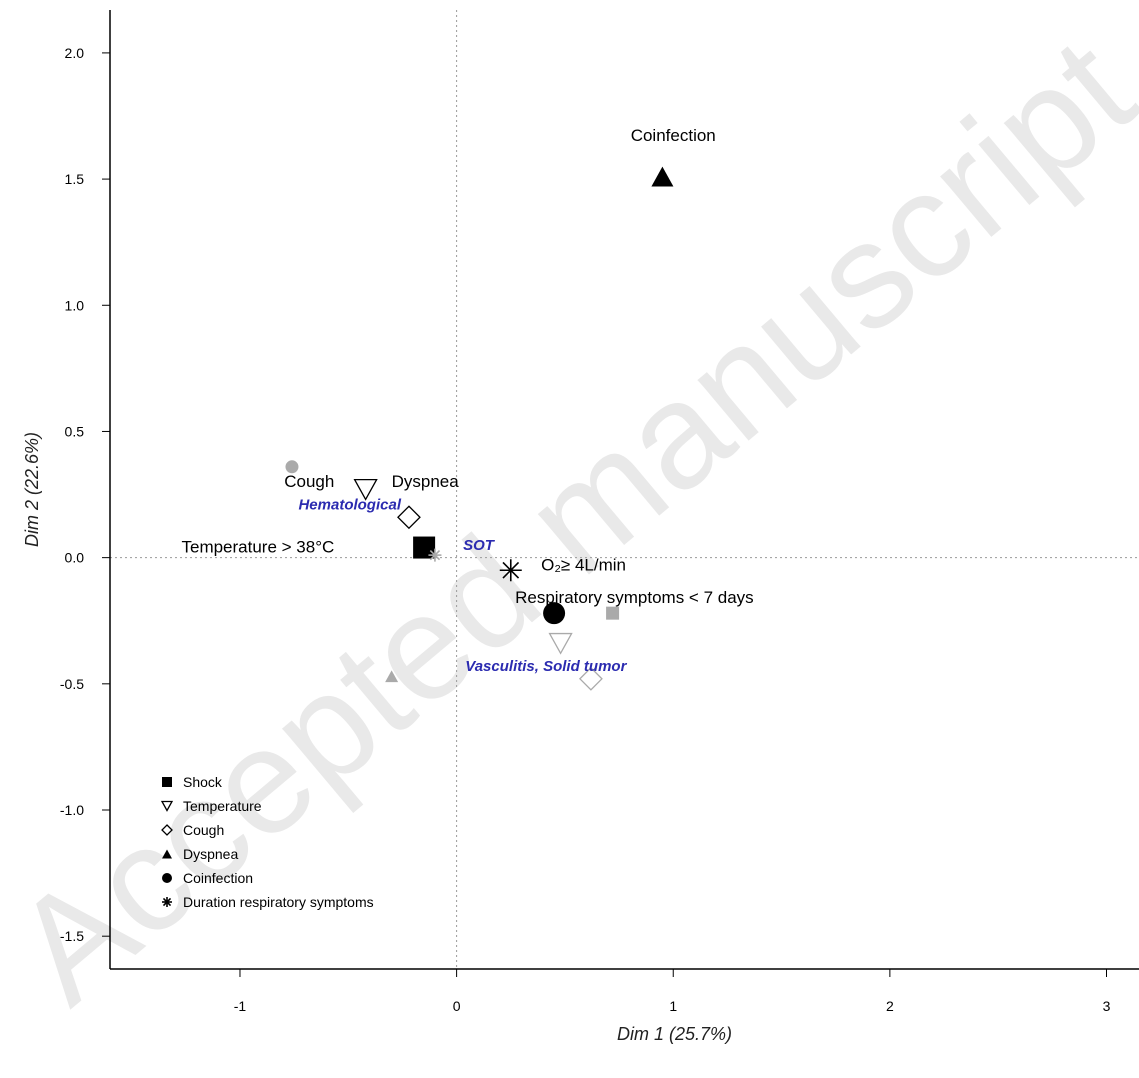  I want to click on legend-item: Temperature, so click(211, 806).